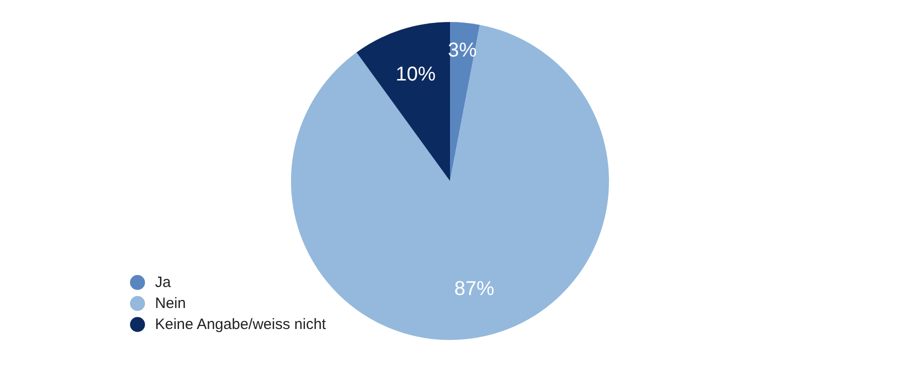 This screenshot has height=378, width=900. I want to click on data-label: 87%, so click(474, 289).